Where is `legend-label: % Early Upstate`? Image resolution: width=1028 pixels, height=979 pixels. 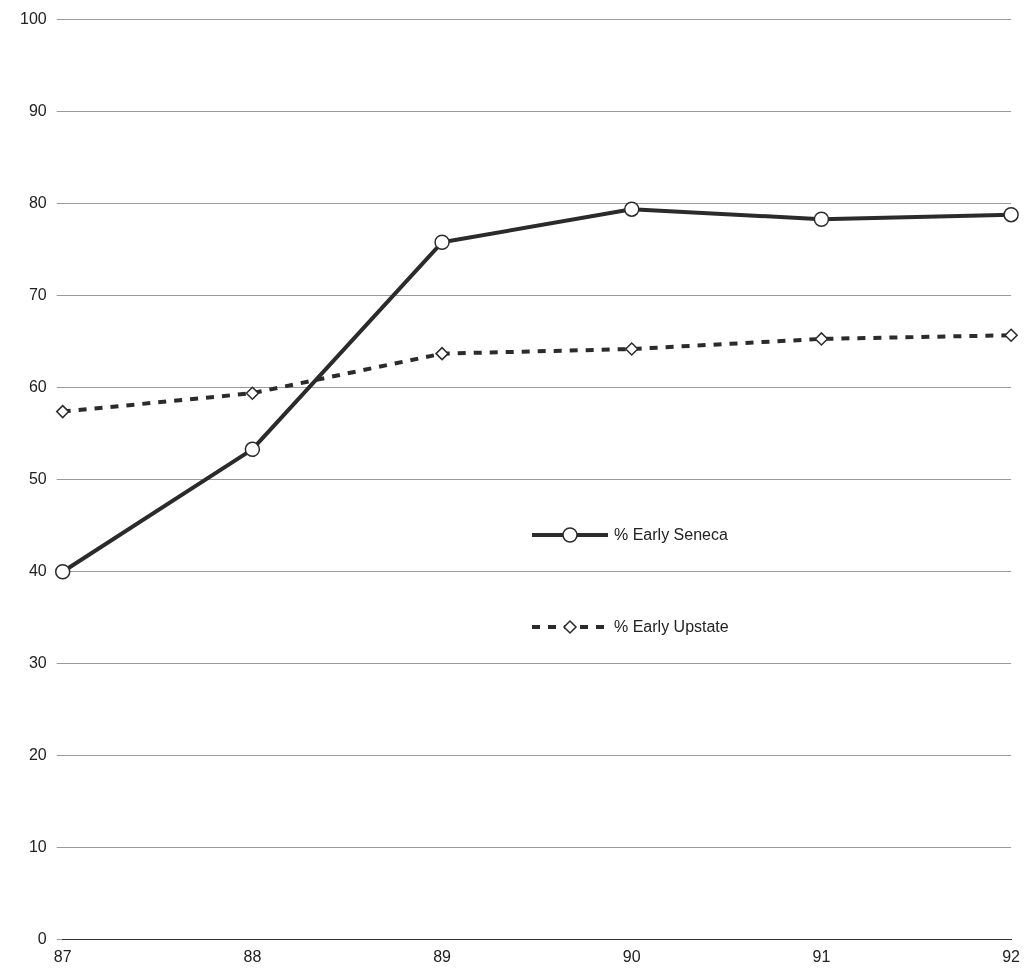 legend-label: % Early Upstate is located at coordinates (671, 627).